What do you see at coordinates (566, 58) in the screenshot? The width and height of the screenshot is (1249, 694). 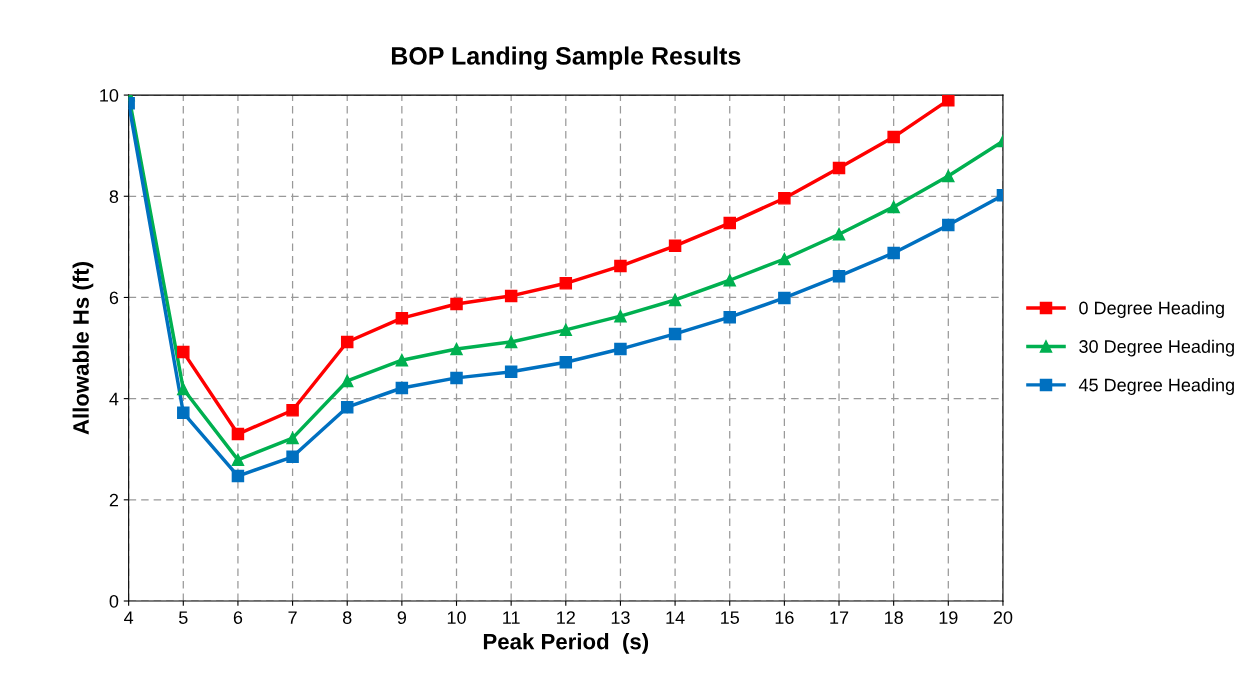 I see `chart-title: BOP Landing Sample Results` at bounding box center [566, 58].